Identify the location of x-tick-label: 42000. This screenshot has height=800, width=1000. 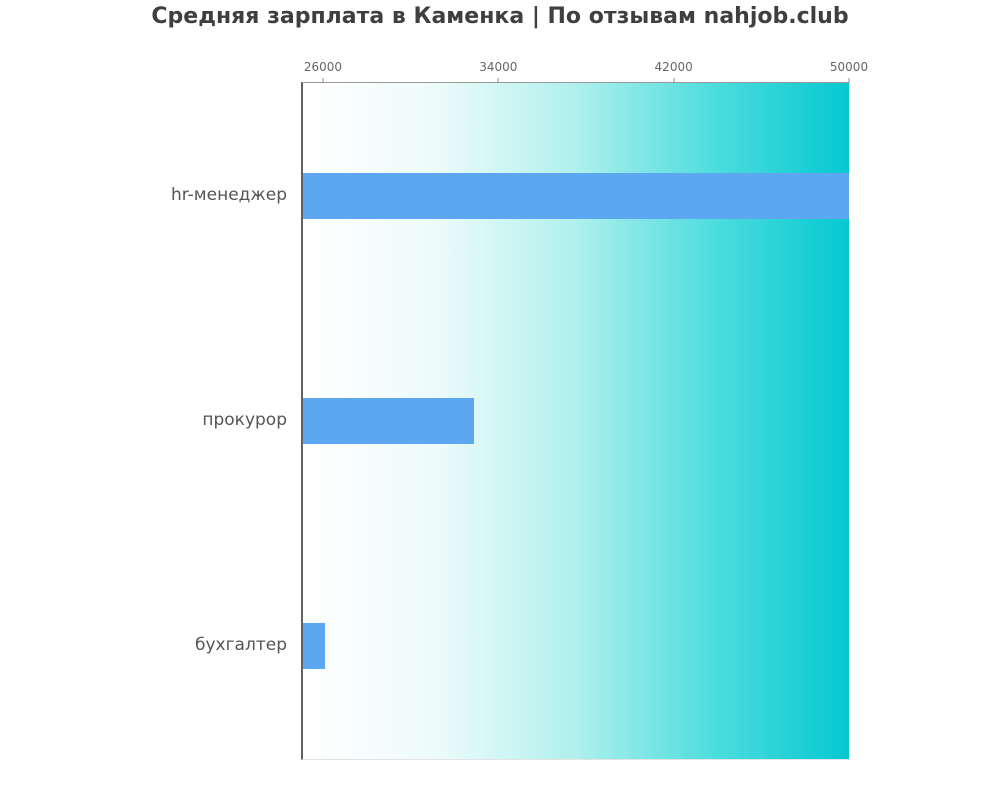
(673, 67).